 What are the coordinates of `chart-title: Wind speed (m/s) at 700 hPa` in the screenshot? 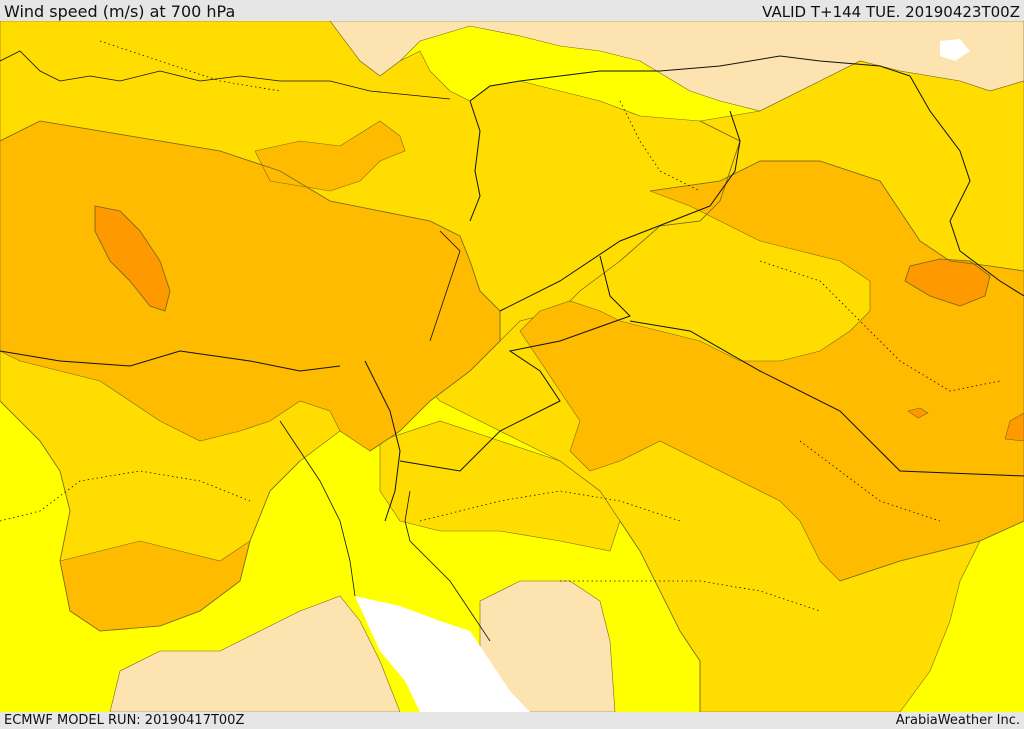 It's located at (120, 11).